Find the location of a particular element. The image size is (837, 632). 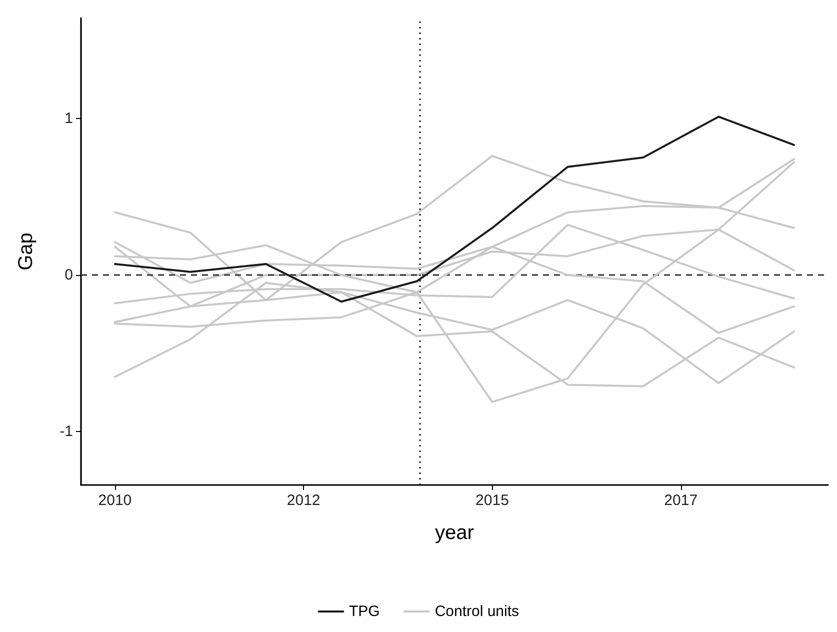

x-tick-label: 2010 is located at coordinates (115, 500).